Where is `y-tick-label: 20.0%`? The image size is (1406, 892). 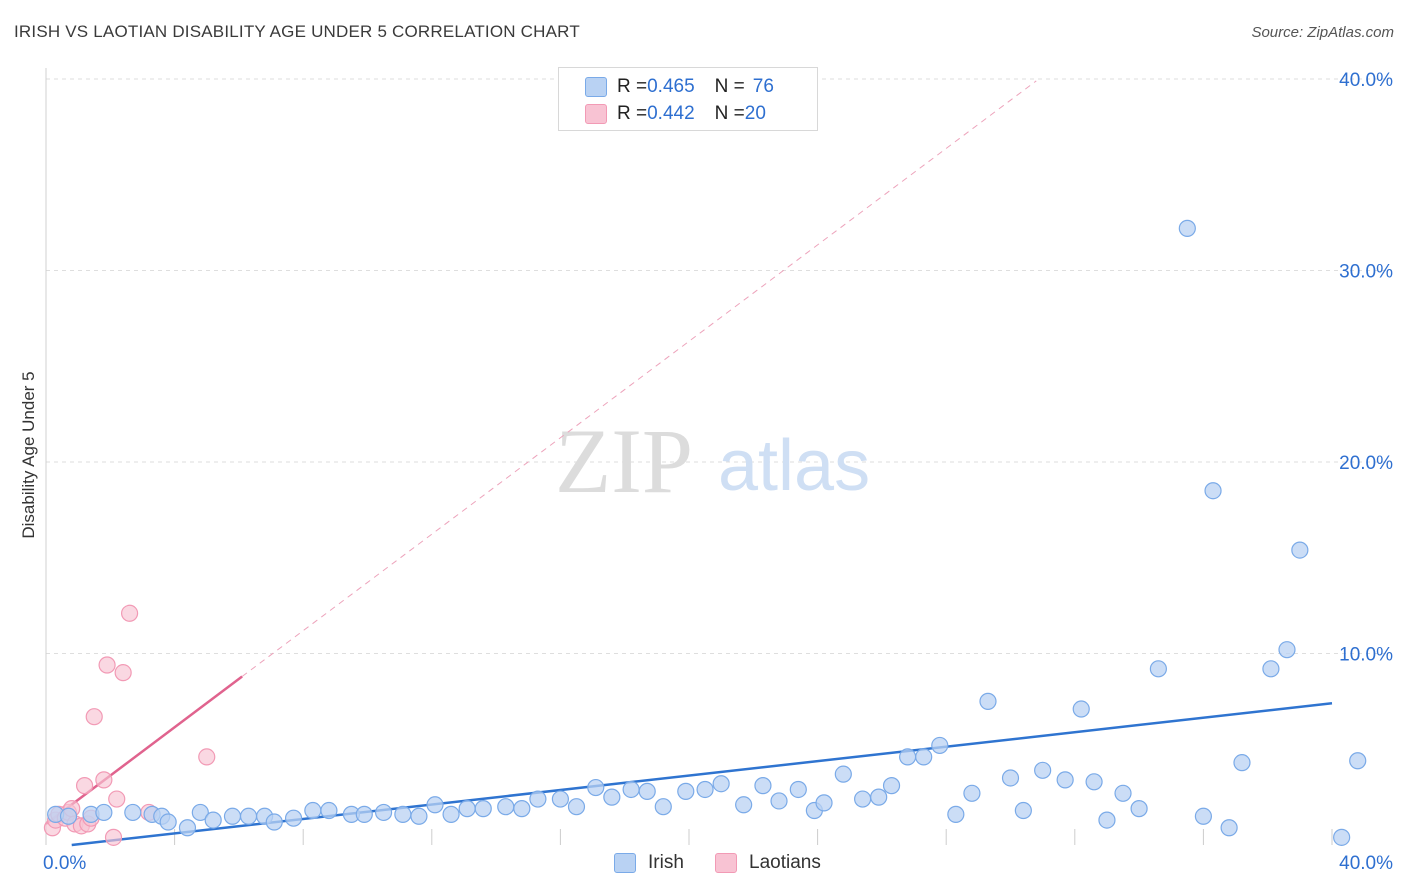 y-tick-label: 20.0% is located at coordinates (1366, 463).